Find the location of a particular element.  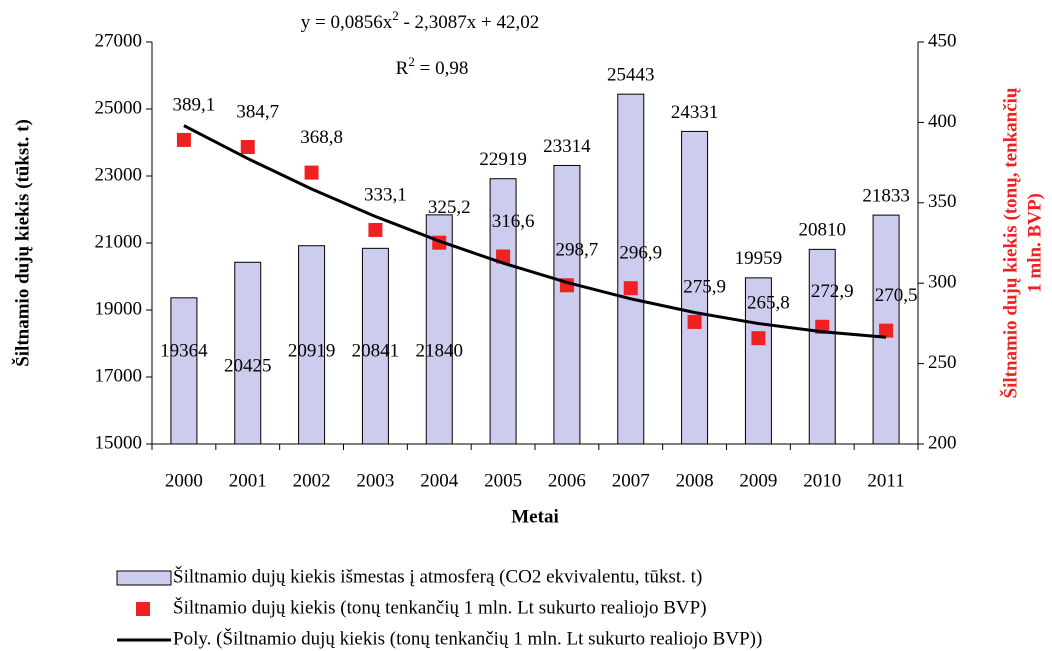

y-tick-label: 23000 is located at coordinates (119, 174).